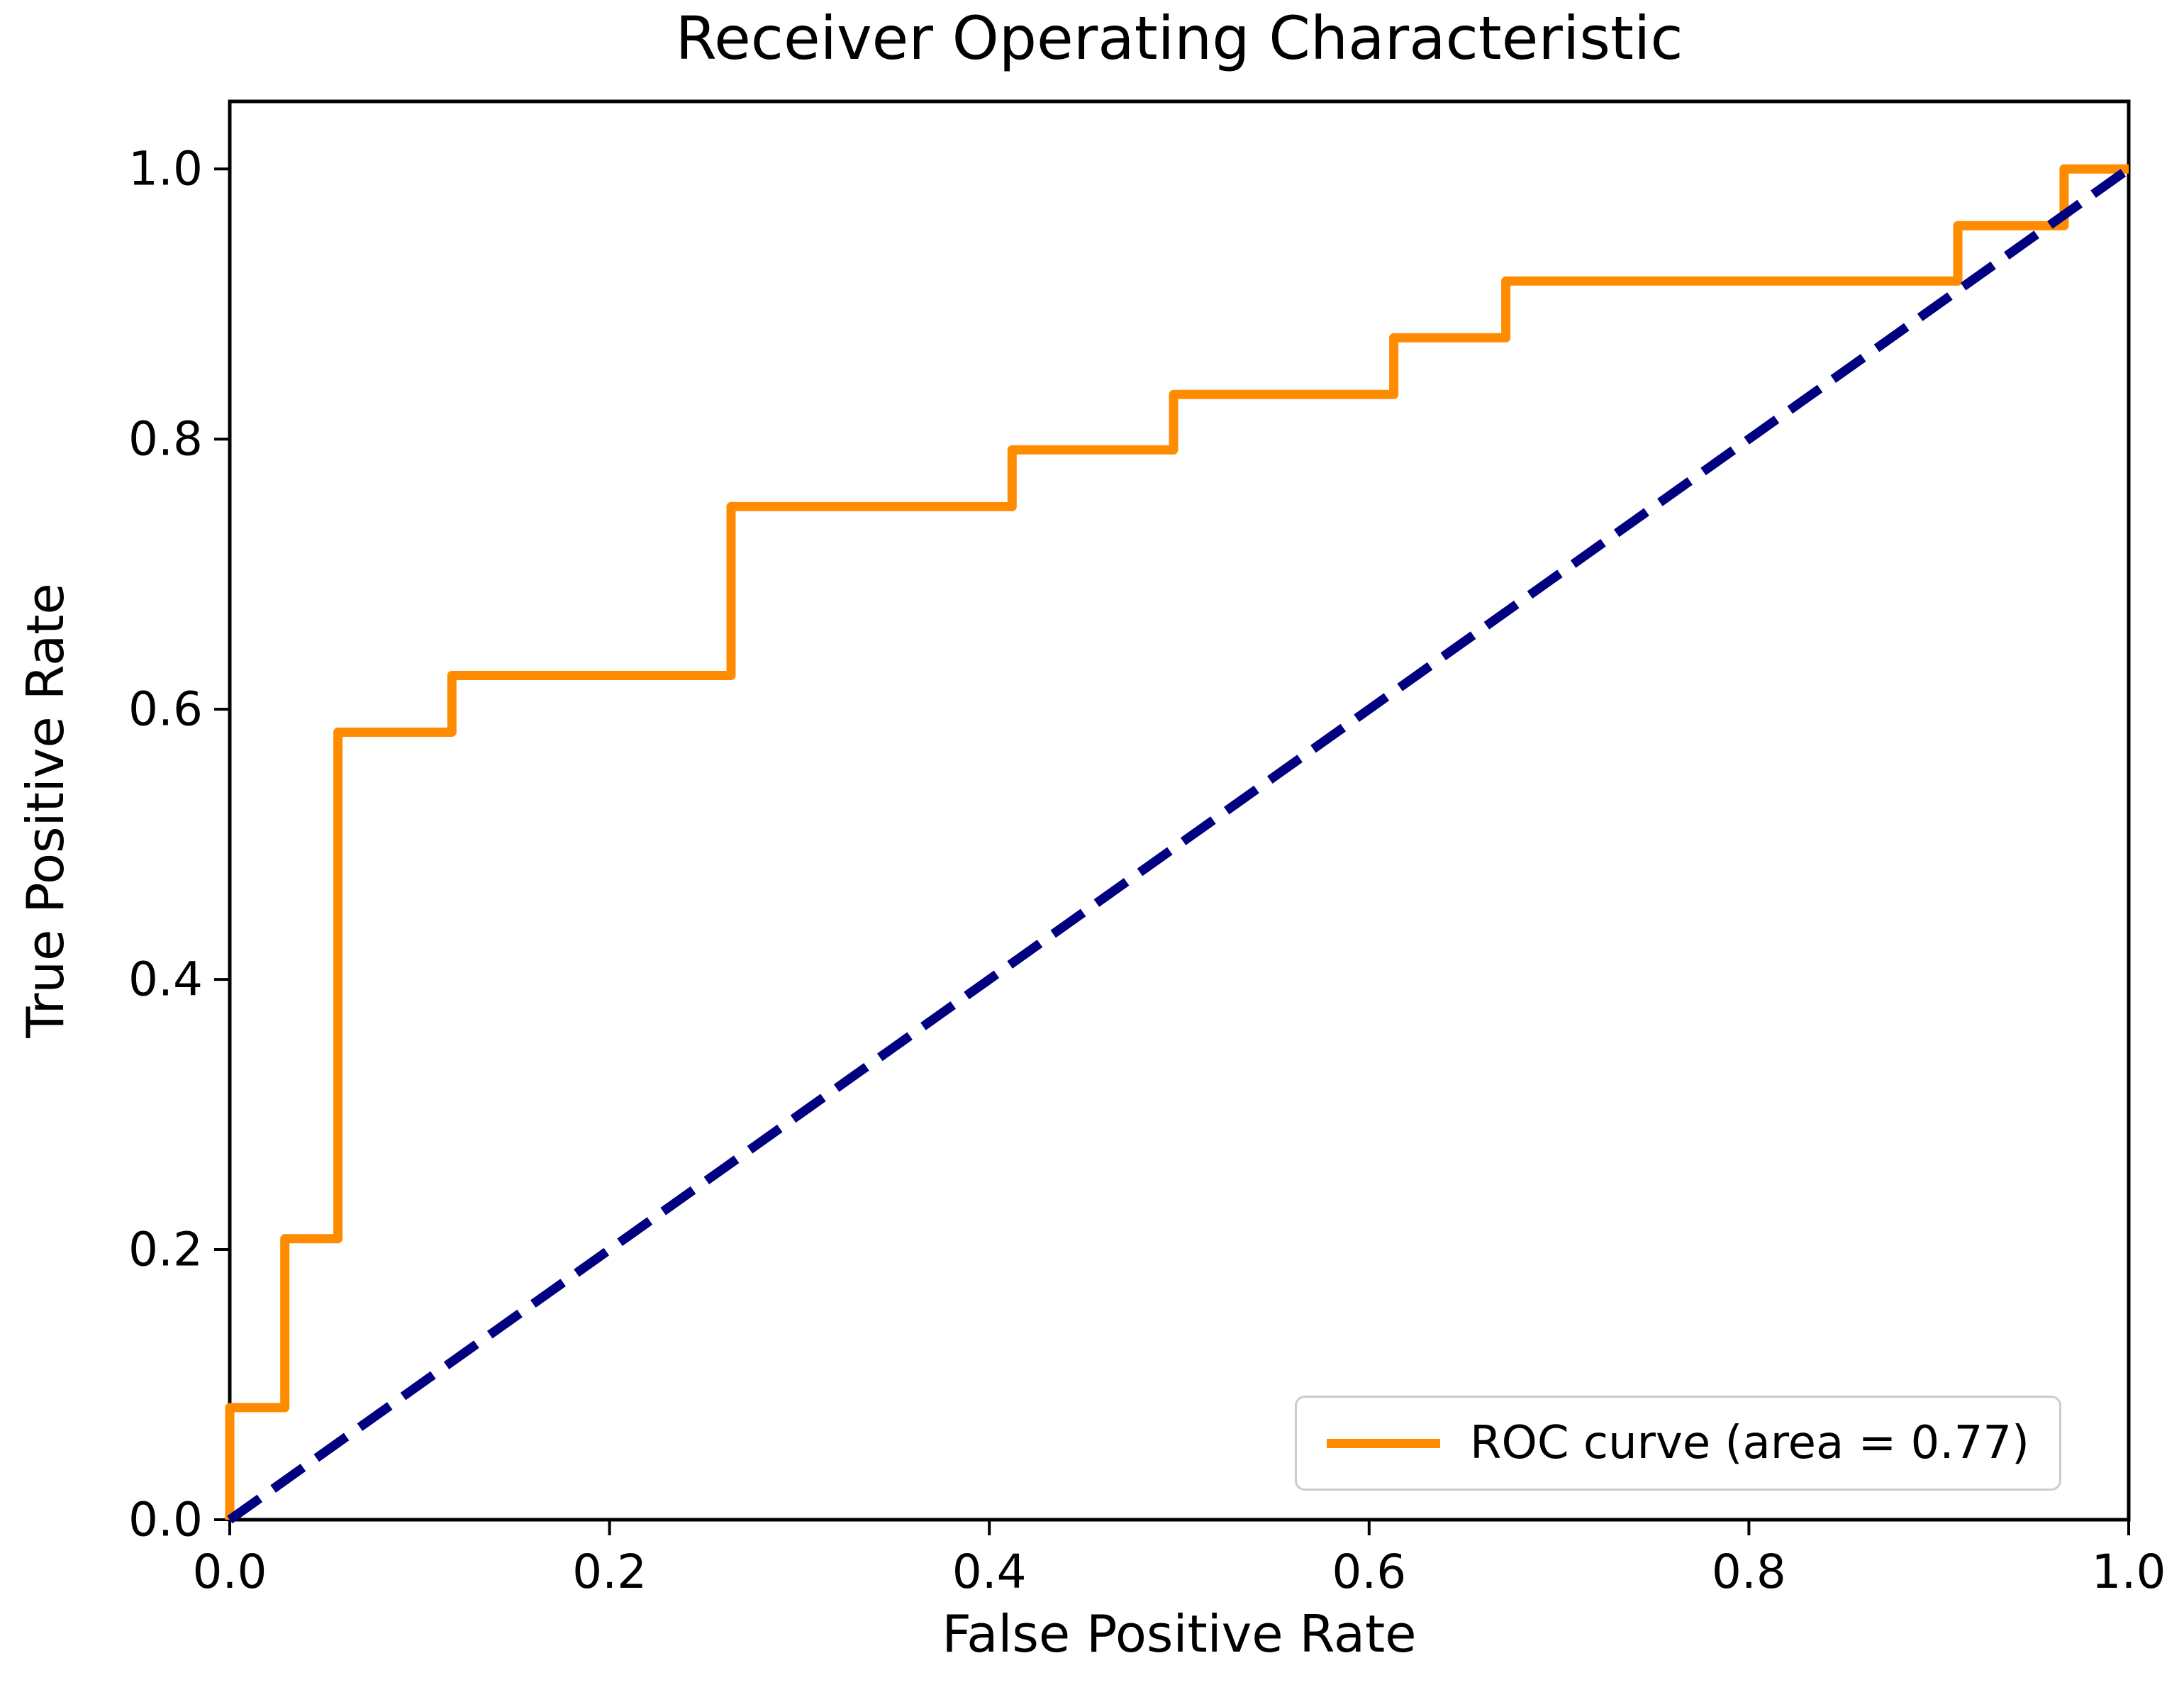 Image resolution: width=2184 pixels, height=1697 pixels. Describe the element at coordinates (165, 439) in the screenshot. I see `y-tick-label: 0.8` at that location.